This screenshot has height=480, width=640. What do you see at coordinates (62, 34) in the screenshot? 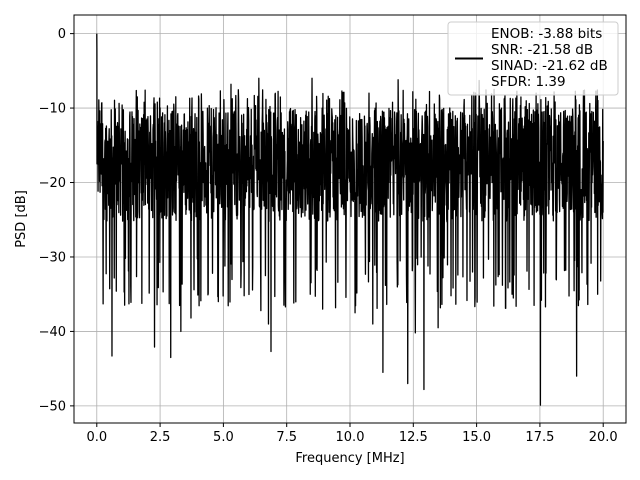
I see `y-tick-label: 0` at bounding box center [62, 34].